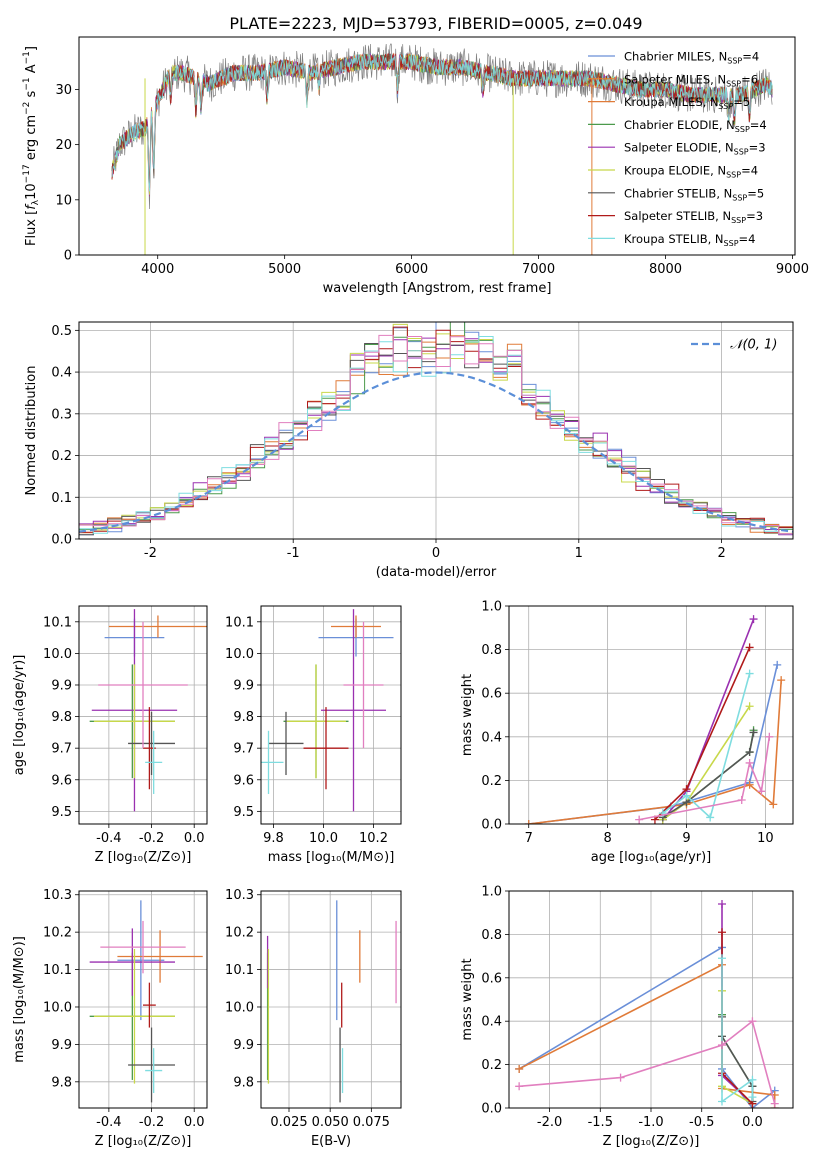 This screenshot has height=1170, width=819. I want to click on x-tick-label: -2, so click(150, 553).